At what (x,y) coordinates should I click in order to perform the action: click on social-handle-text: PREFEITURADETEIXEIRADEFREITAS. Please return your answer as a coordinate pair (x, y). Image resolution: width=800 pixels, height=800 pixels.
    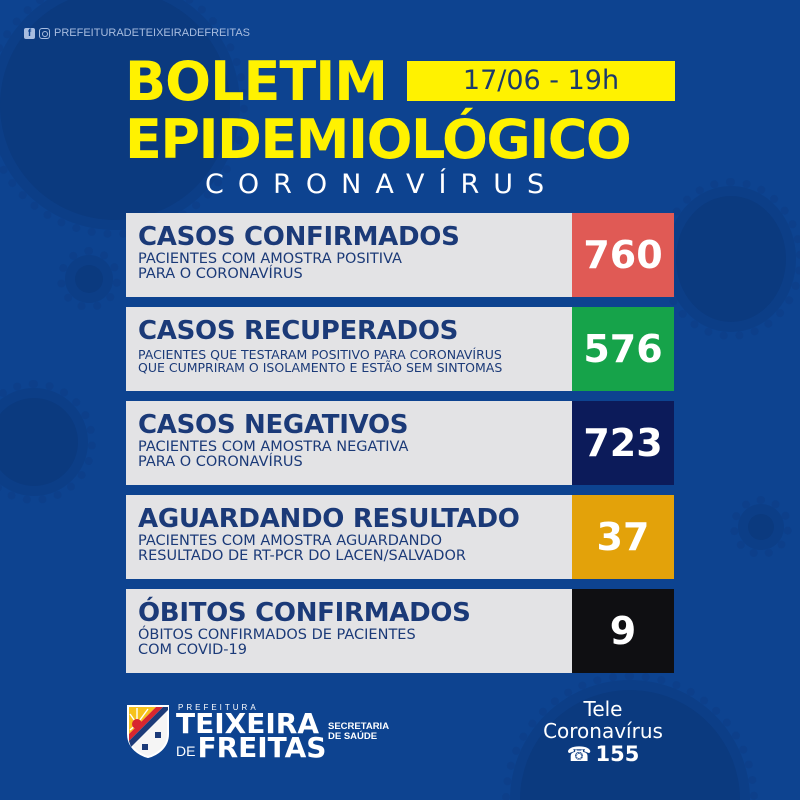
    Looking at the image, I should click on (152, 33).